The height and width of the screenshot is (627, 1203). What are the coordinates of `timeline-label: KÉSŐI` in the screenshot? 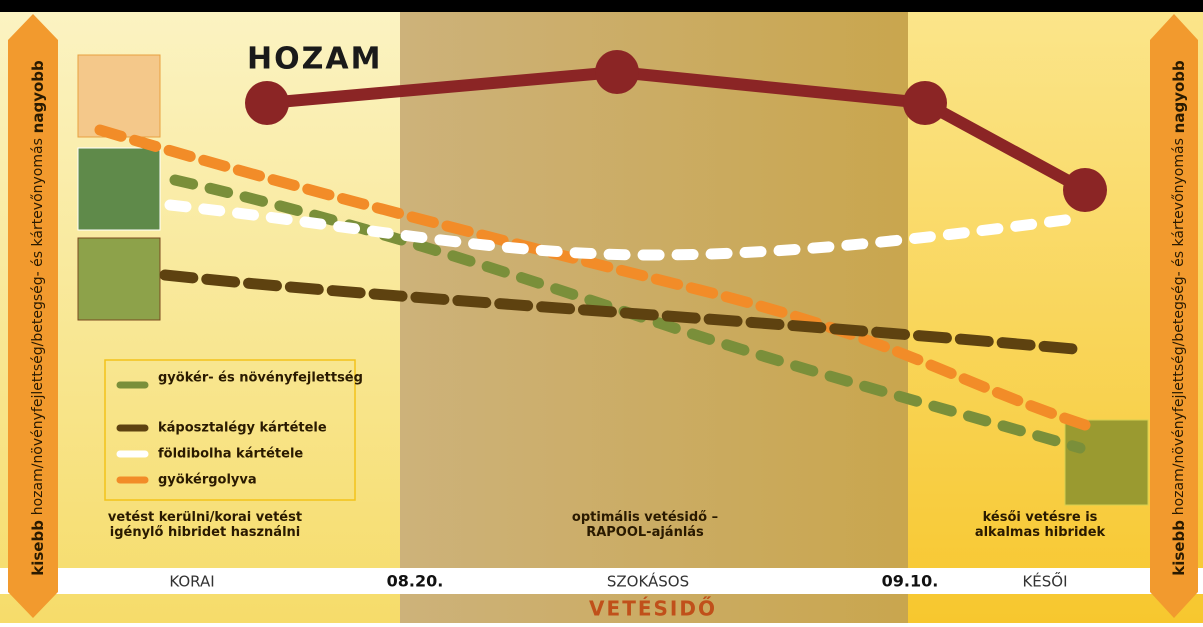 It's located at (1044, 581).